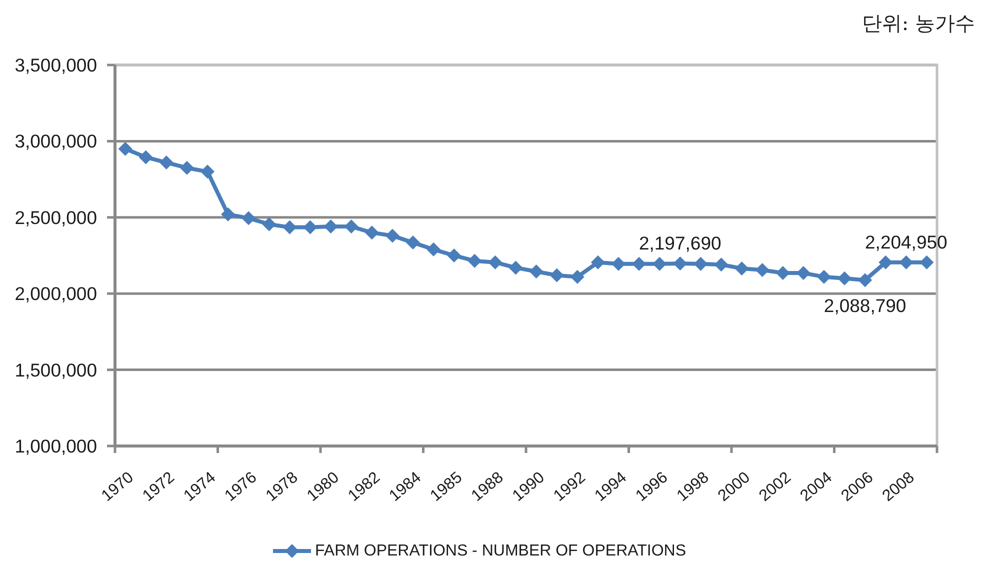  Describe the element at coordinates (865, 305) in the screenshot. I see `data-label: 2,088,790` at that location.